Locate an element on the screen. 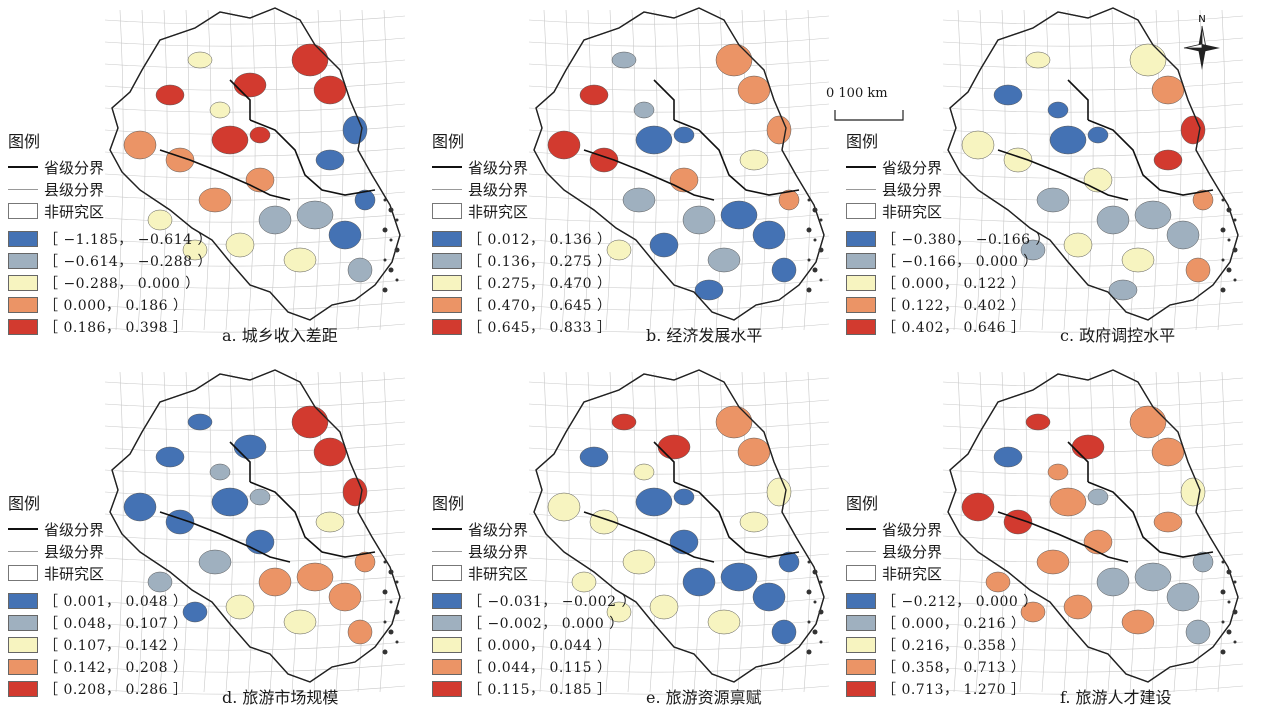  legend-range-label: ［ 0.275， 0.470 ） is located at coordinates (540, 284).